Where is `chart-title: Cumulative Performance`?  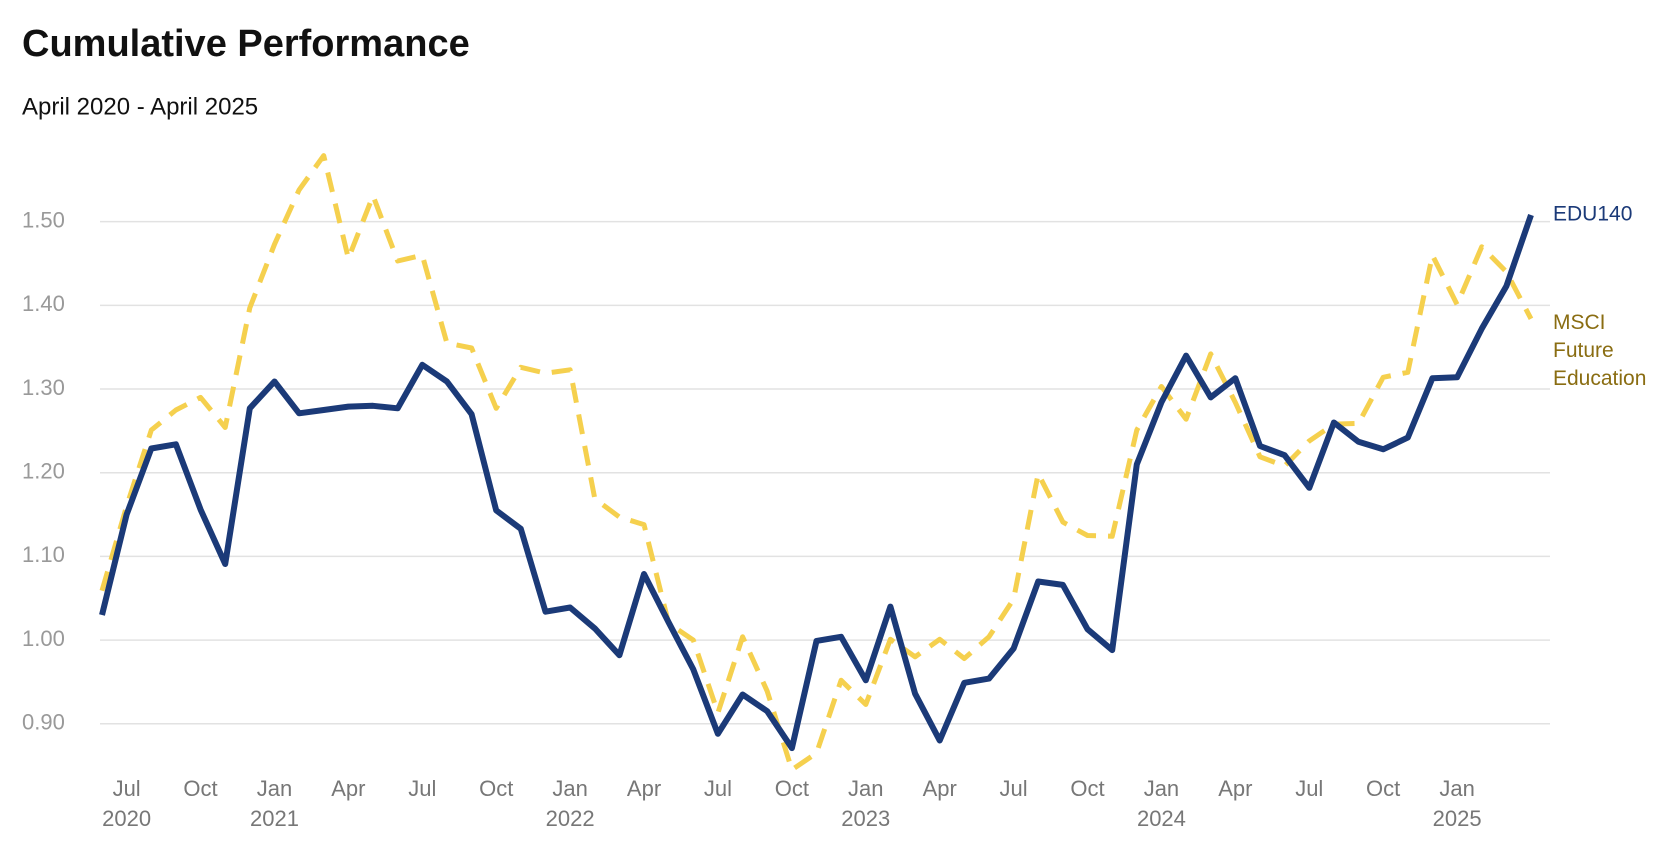 chart-title: Cumulative Performance is located at coordinates (246, 44).